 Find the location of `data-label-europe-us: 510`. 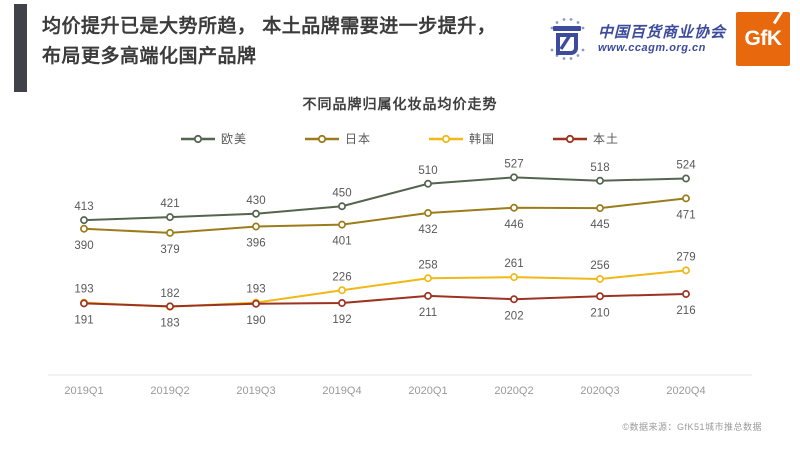

data-label-europe-us: 510 is located at coordinates (427, 171).